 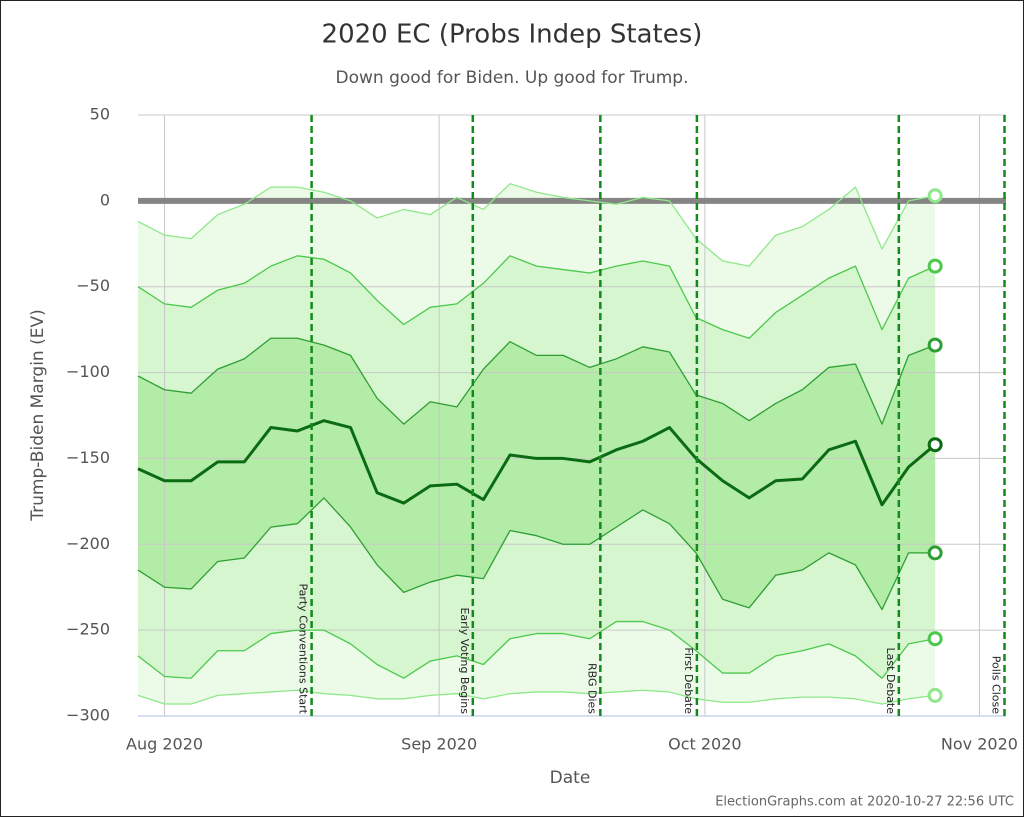 What do you see at coordinates (88, 543) in the screenshot?
I see `y-tick-label: −200` at bounding box center [88, 543].